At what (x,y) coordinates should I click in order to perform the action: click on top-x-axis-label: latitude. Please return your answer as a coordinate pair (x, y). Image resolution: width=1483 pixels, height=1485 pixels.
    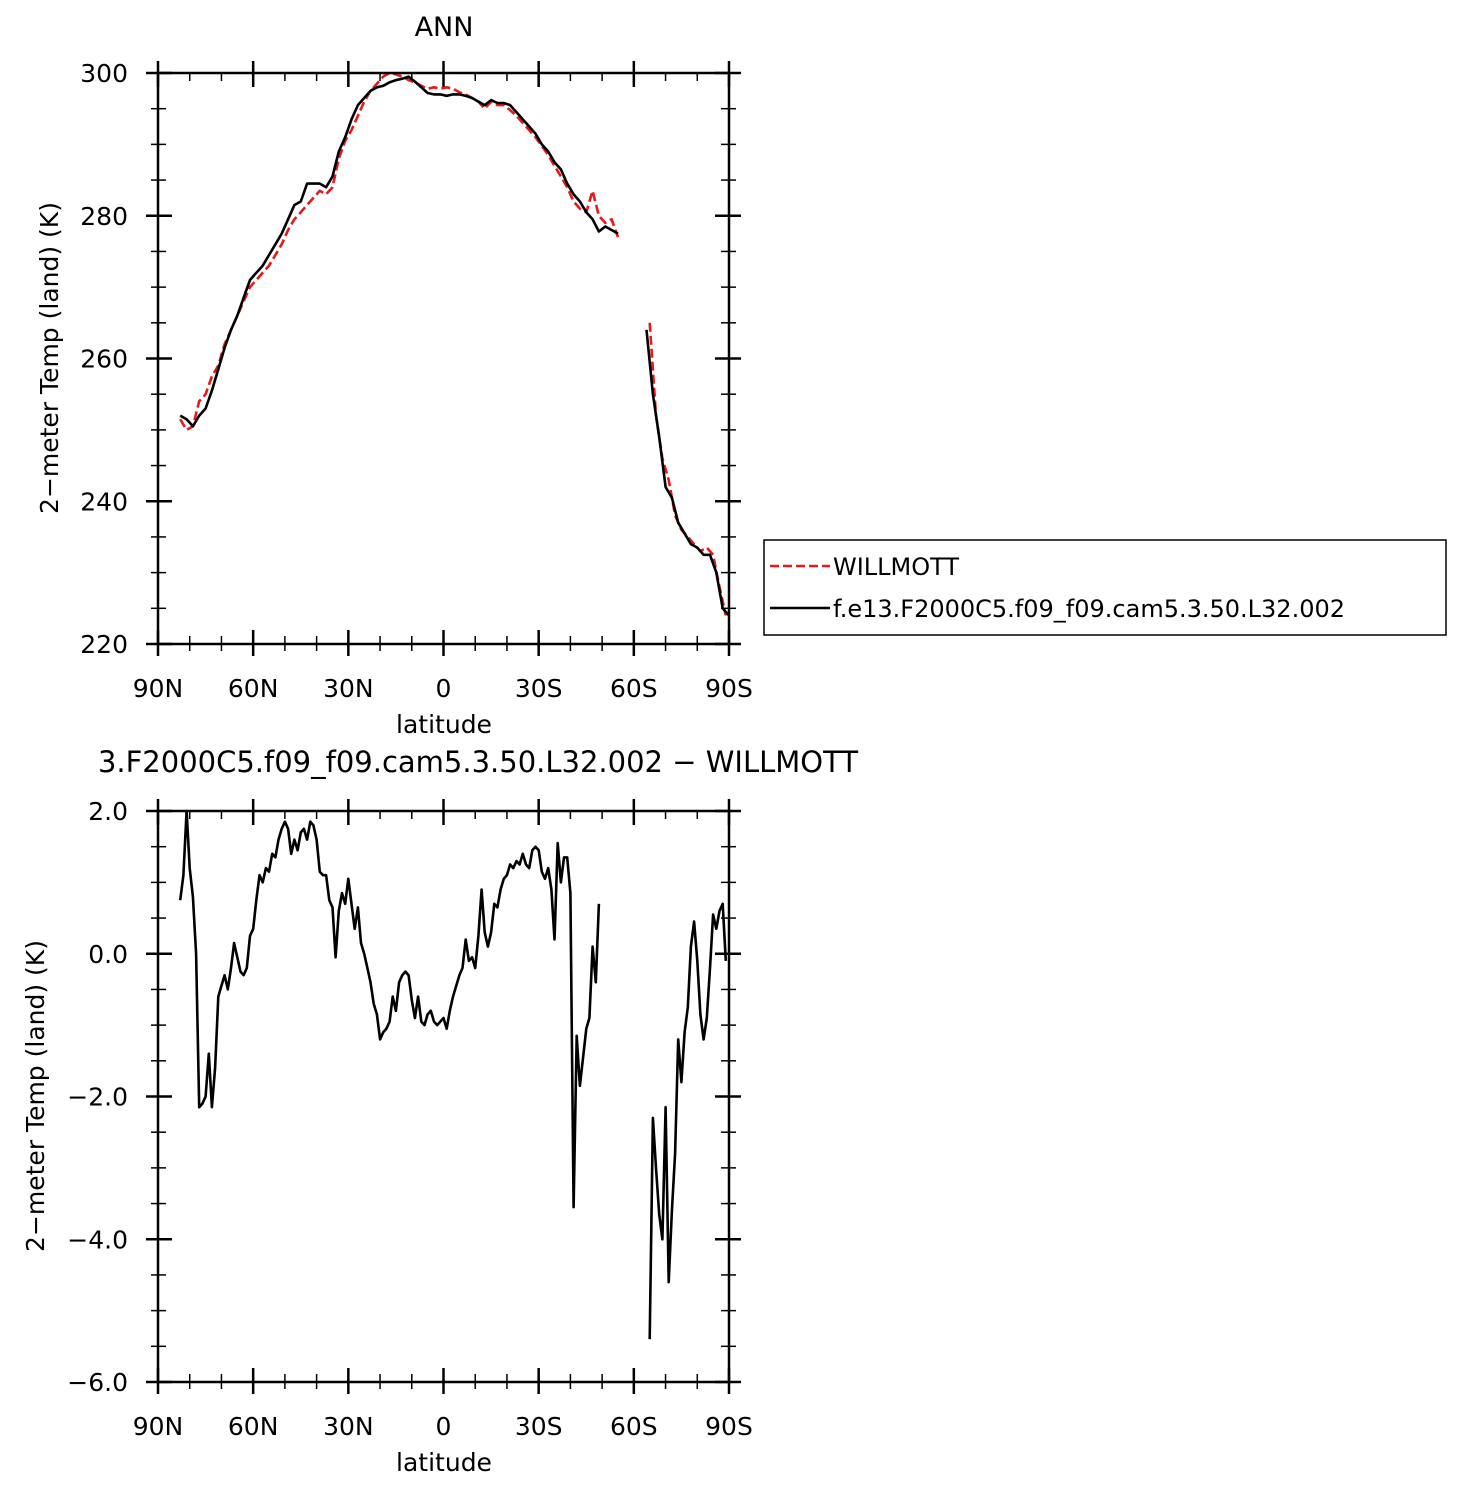
    Looking at the image, I should click on (444, 724).